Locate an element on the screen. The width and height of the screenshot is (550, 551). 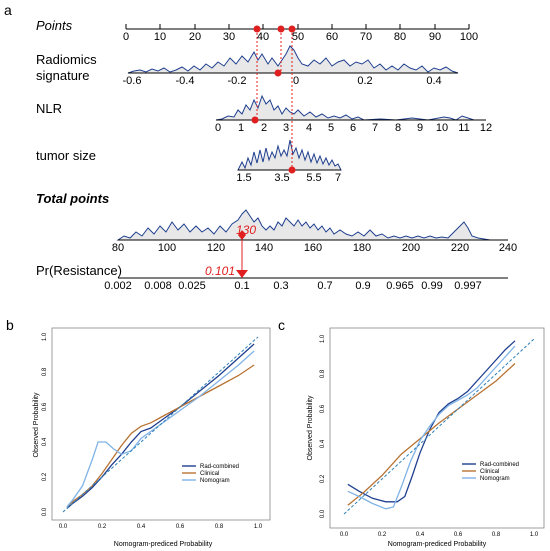
nlr-tick-label: 12 is located at coordinates (486, 128).